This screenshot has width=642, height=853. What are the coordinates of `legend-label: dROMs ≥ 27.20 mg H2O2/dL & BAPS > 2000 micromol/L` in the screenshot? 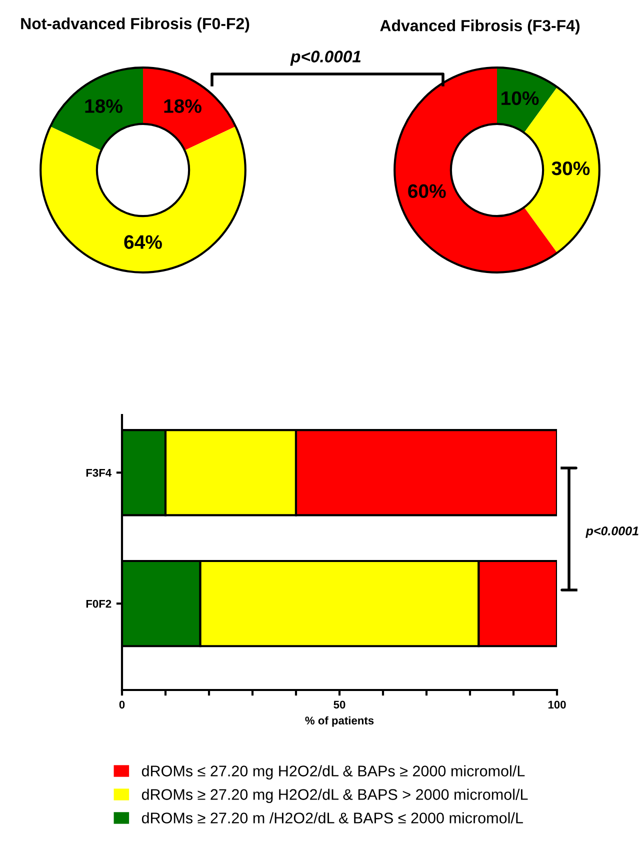 It's located at (335, 795).